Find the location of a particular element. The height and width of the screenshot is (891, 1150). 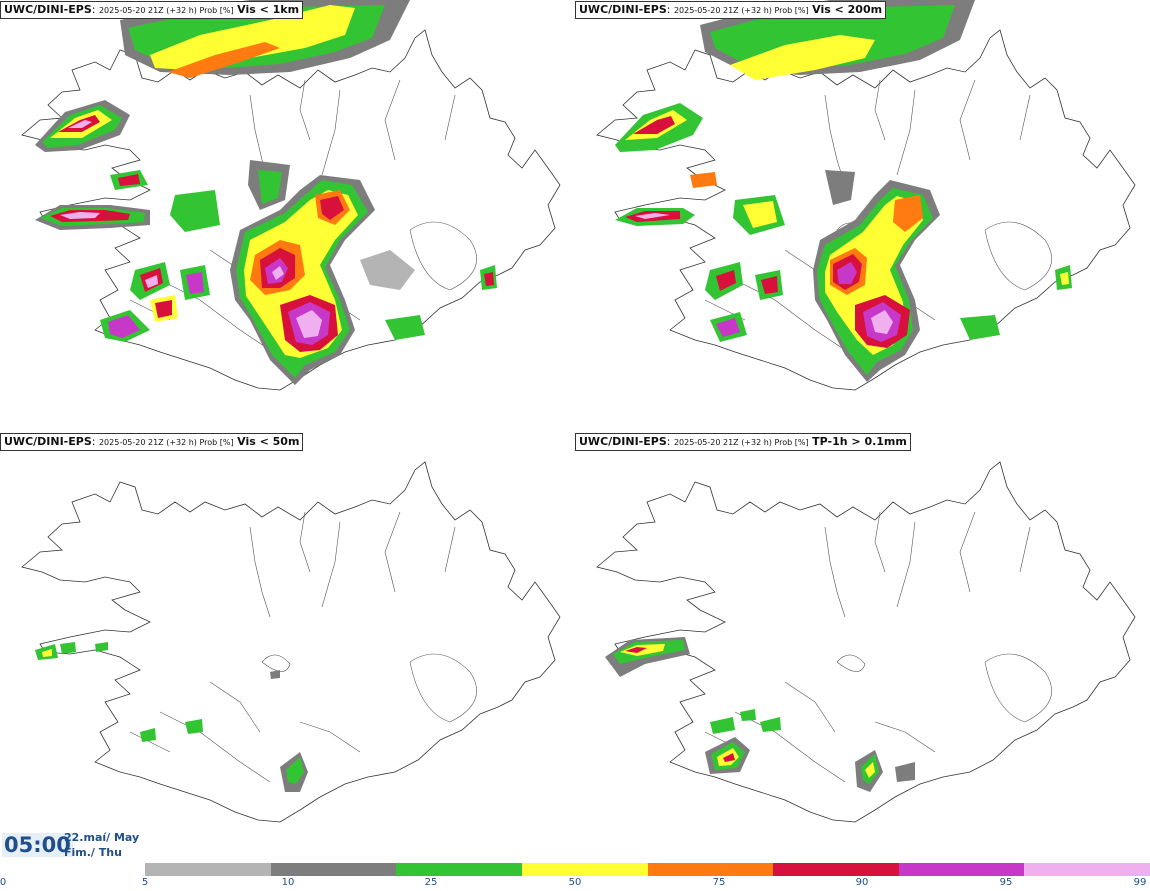

legend-tick-label: 25 is located at coordinates (431, 882).